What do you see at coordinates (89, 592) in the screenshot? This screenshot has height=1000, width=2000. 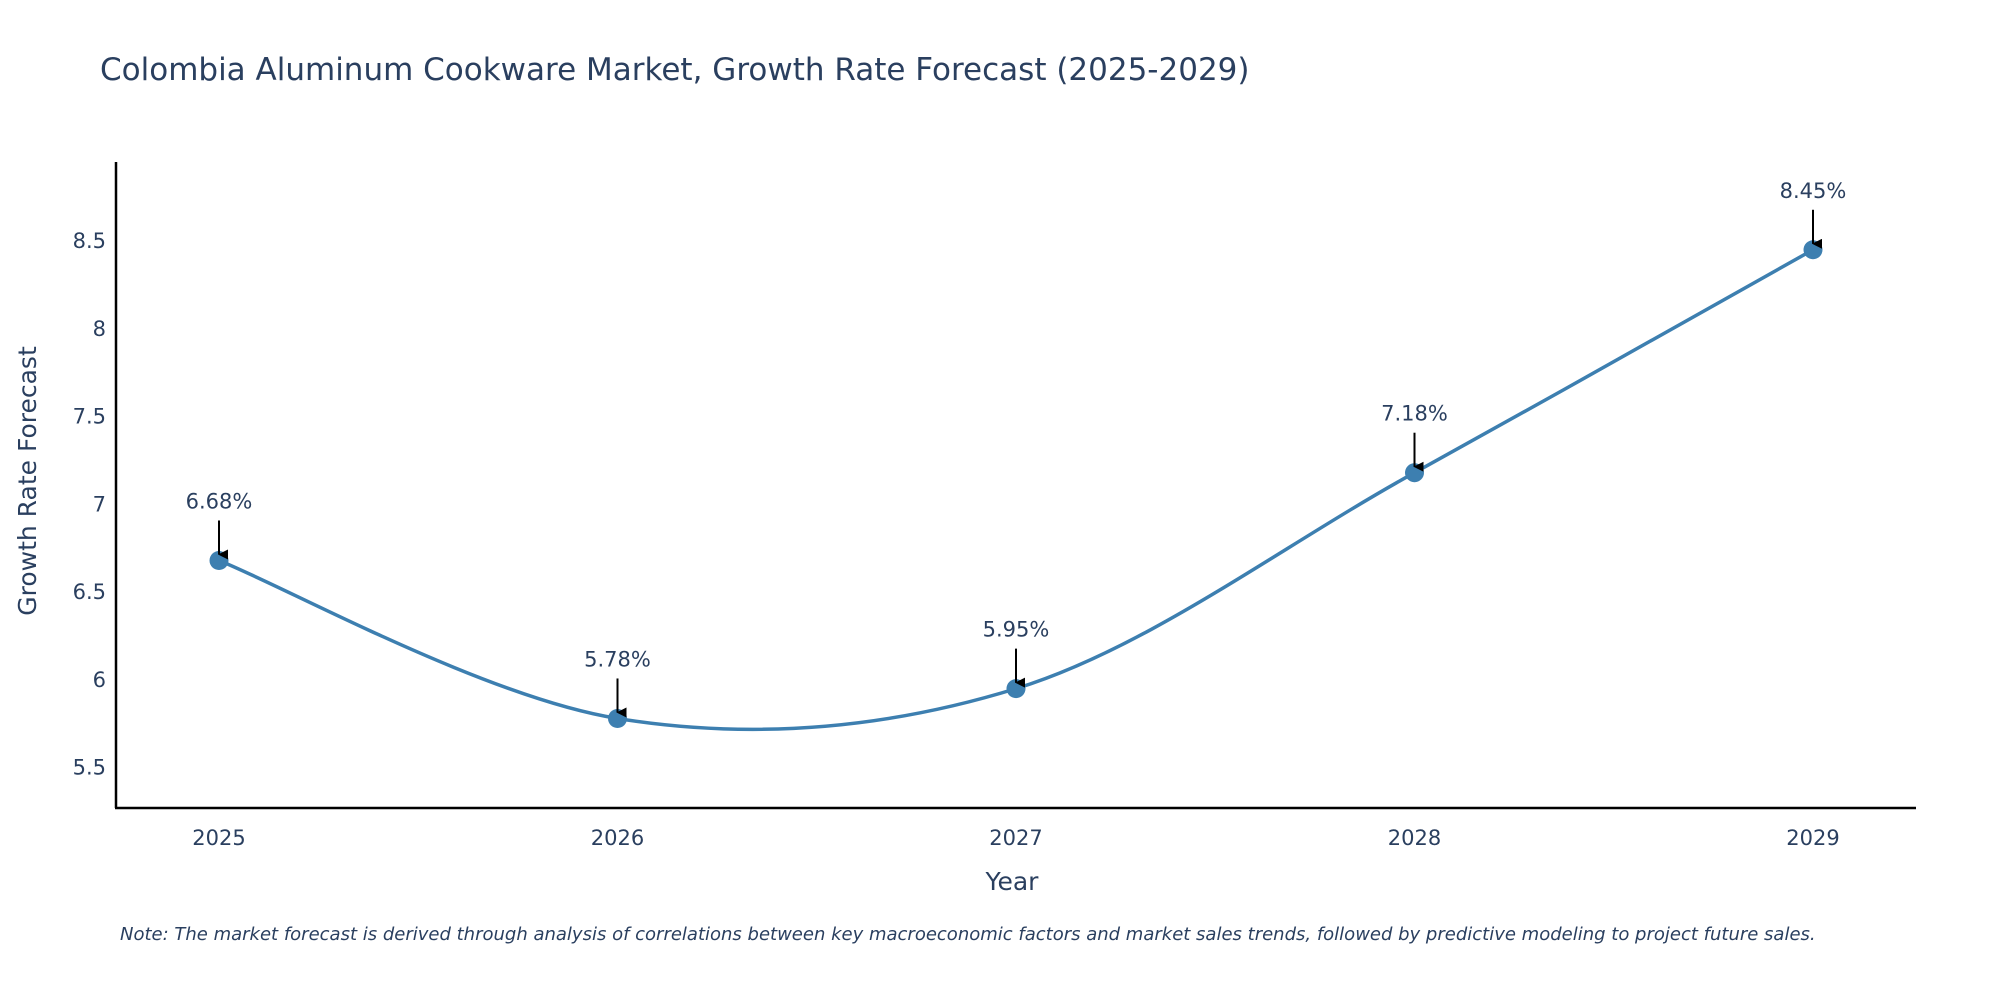 I see `y-tick-label: 6.5` at bounding box center [89, 592].